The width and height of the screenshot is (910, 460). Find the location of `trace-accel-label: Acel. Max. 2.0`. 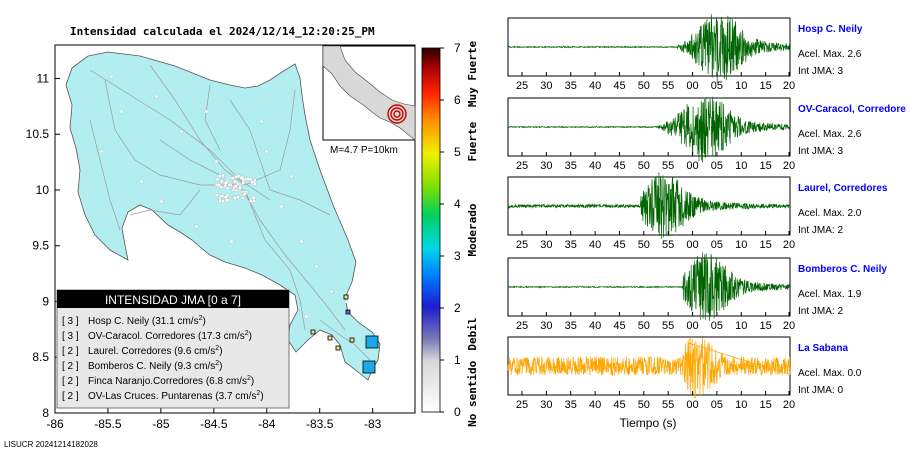

trace-accel-label: Acel. Max. 2.0 is located at coordinates (830, 213).